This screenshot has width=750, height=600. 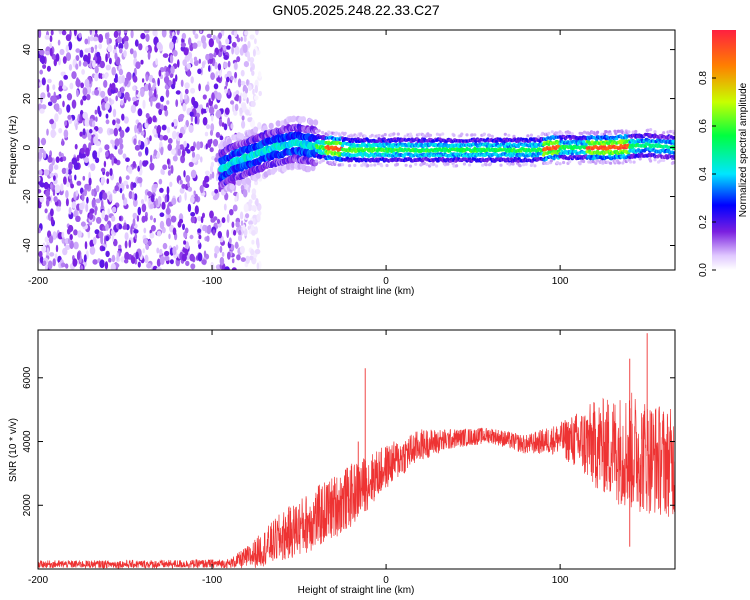 I want to click on x-tick-label: 0, so click(x=386, y=580).